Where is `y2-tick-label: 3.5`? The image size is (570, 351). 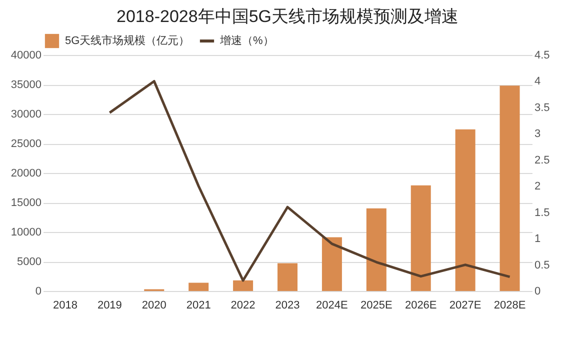 y2-tick-label: 3.5 is located at coordinates (542, 108).